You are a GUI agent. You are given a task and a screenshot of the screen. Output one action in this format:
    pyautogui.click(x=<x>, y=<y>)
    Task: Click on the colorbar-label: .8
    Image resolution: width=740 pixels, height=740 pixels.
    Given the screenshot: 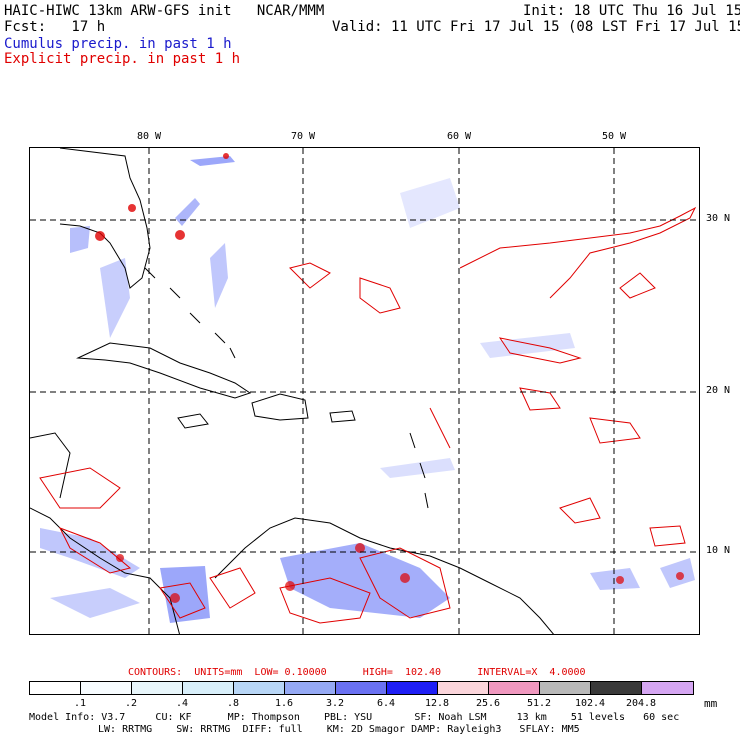 What is the action you would take?
    pyautogui.click(x=233, y=703)
    